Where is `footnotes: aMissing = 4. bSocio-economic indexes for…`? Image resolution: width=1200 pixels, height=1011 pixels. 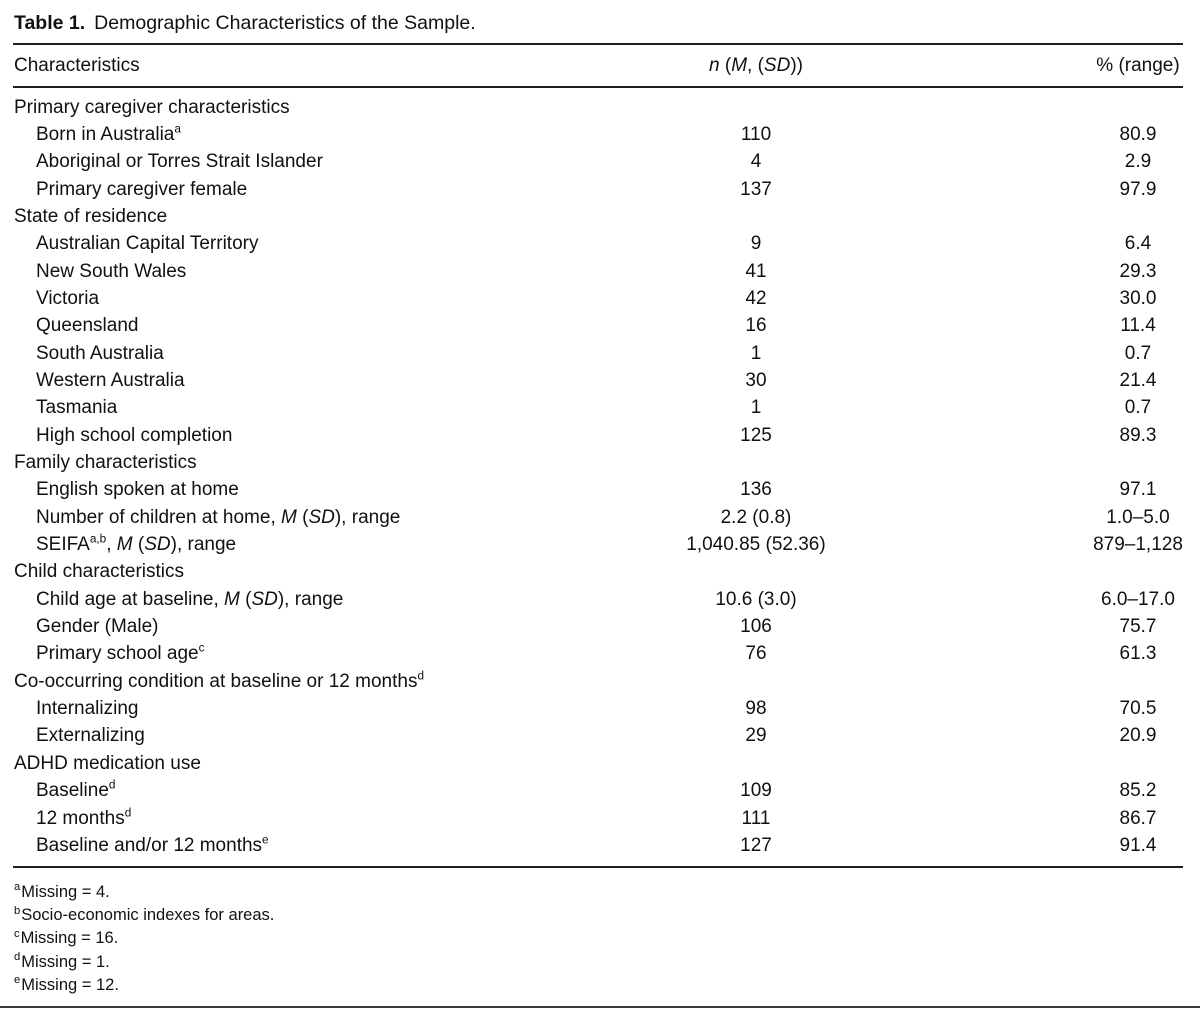
footnotes: aMissing = 4. bSocio-economic indexes for… is located at coordinates (598, 939).